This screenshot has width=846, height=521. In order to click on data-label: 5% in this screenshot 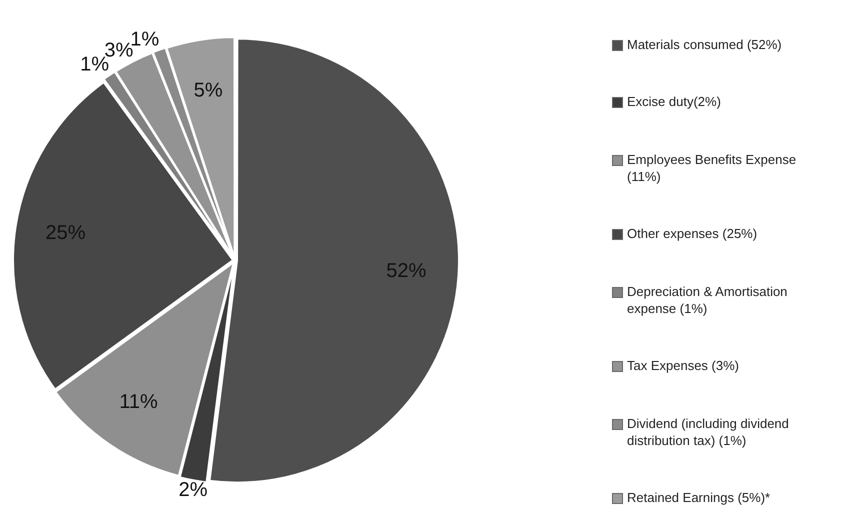, I will do `click(208, 91)`.